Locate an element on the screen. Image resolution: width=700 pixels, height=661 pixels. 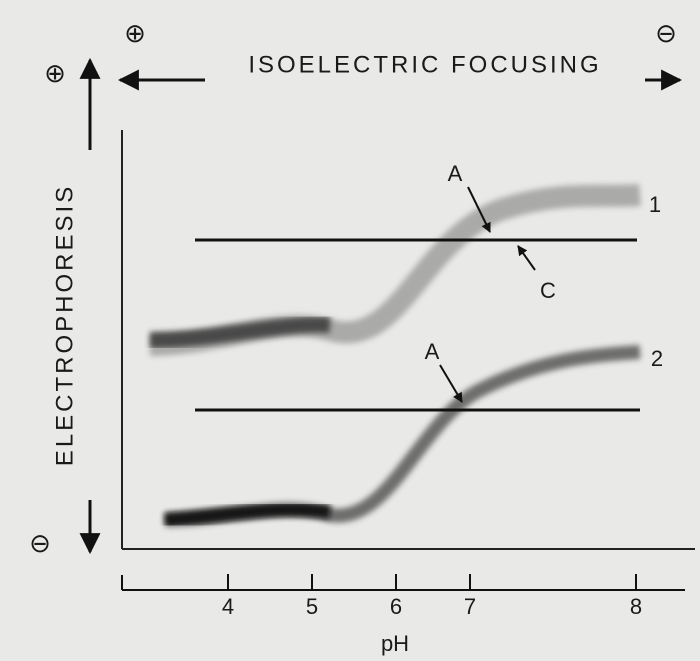
annotation: C is located at coordinates (548, 290).